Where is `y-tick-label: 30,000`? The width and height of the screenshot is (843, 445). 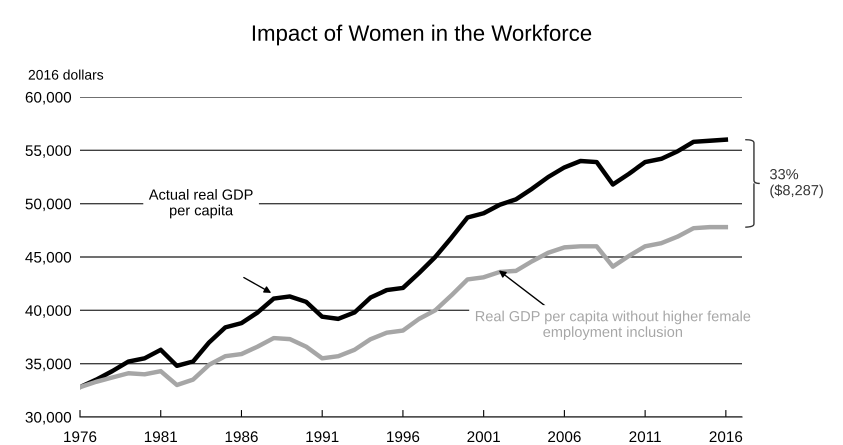
y-tick-label: 30,000 is located at coordinates (49, 418).